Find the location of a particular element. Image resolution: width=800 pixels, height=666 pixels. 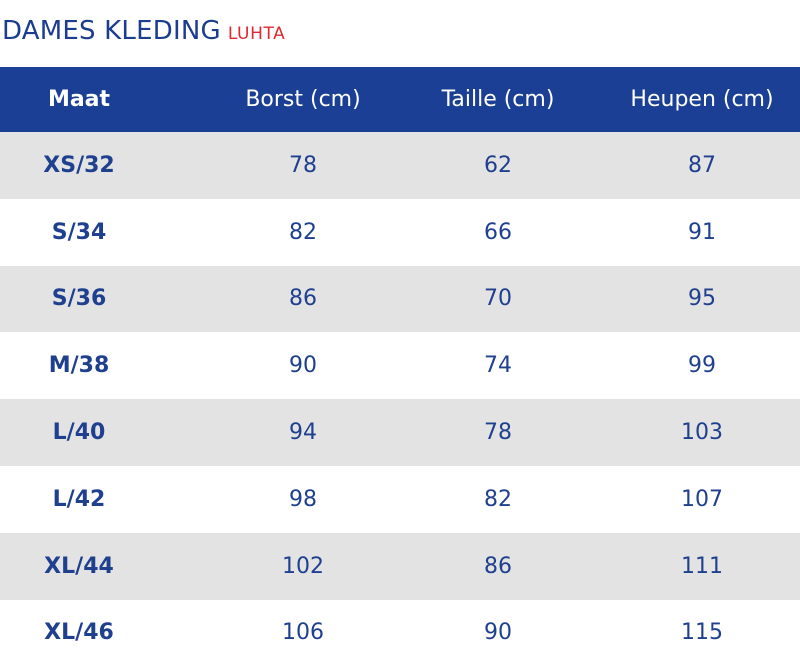

table-row: L/40 94 78 103 is located at coordinates (400, 432).